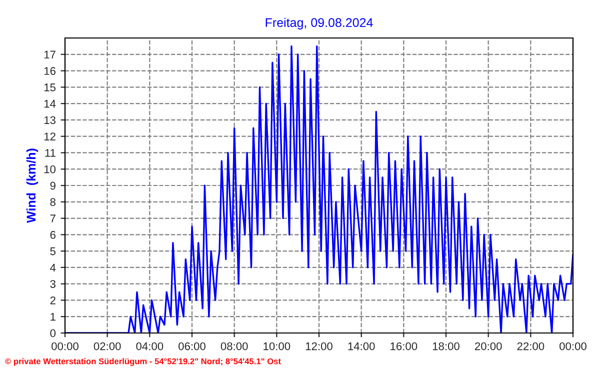 The image size is (592, 384). I want to click on y-tick-label: 0, so click(53, 333).